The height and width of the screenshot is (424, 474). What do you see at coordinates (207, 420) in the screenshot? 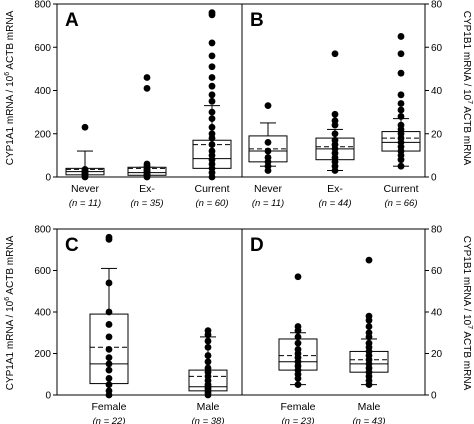
I see `n-label: (n = 38)` at bounding box center [207, 420].